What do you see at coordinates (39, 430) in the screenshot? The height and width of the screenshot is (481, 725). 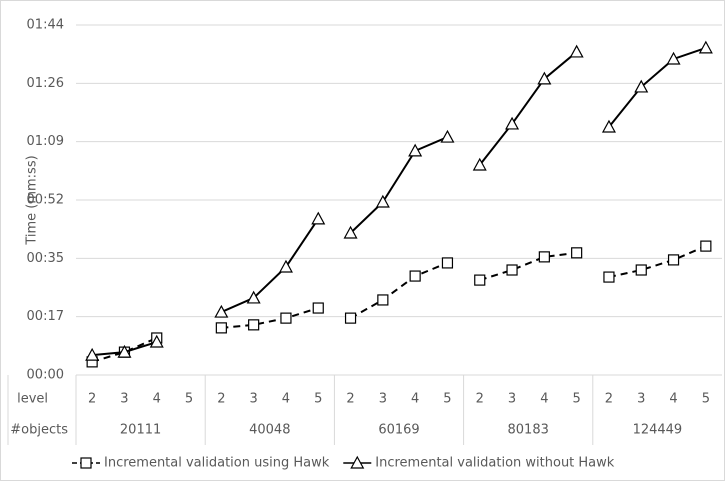 I see `category-row-label: #objects` at bounding box center [39, 430].